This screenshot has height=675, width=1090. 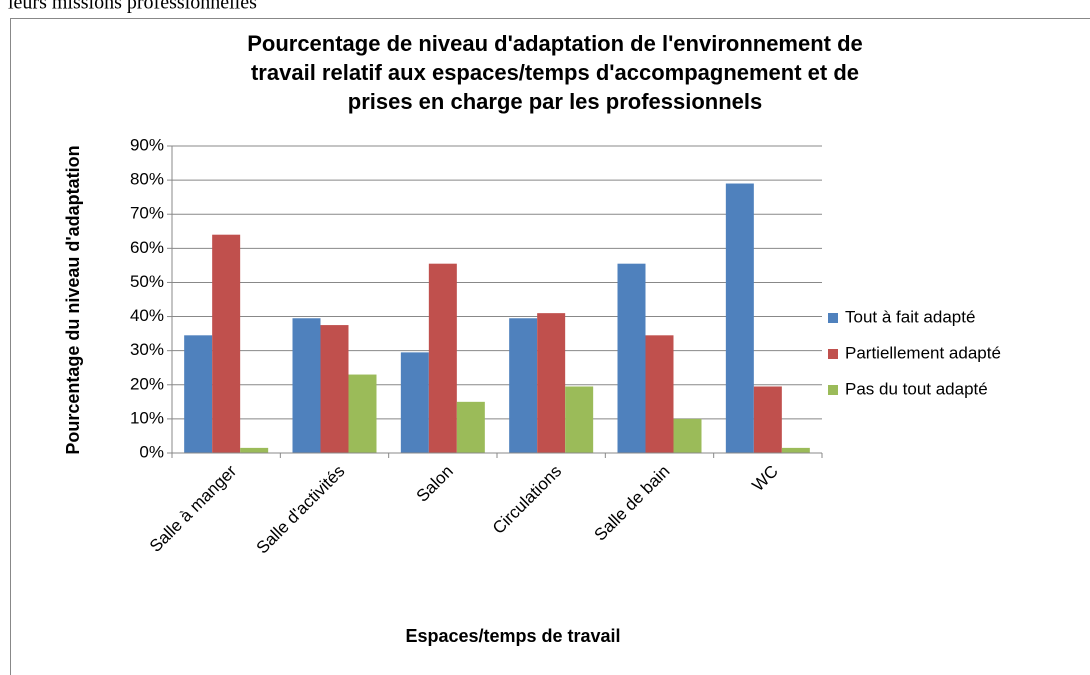 I want to click on x-tick-label: Salle à manger, so click(x=193, y=508).